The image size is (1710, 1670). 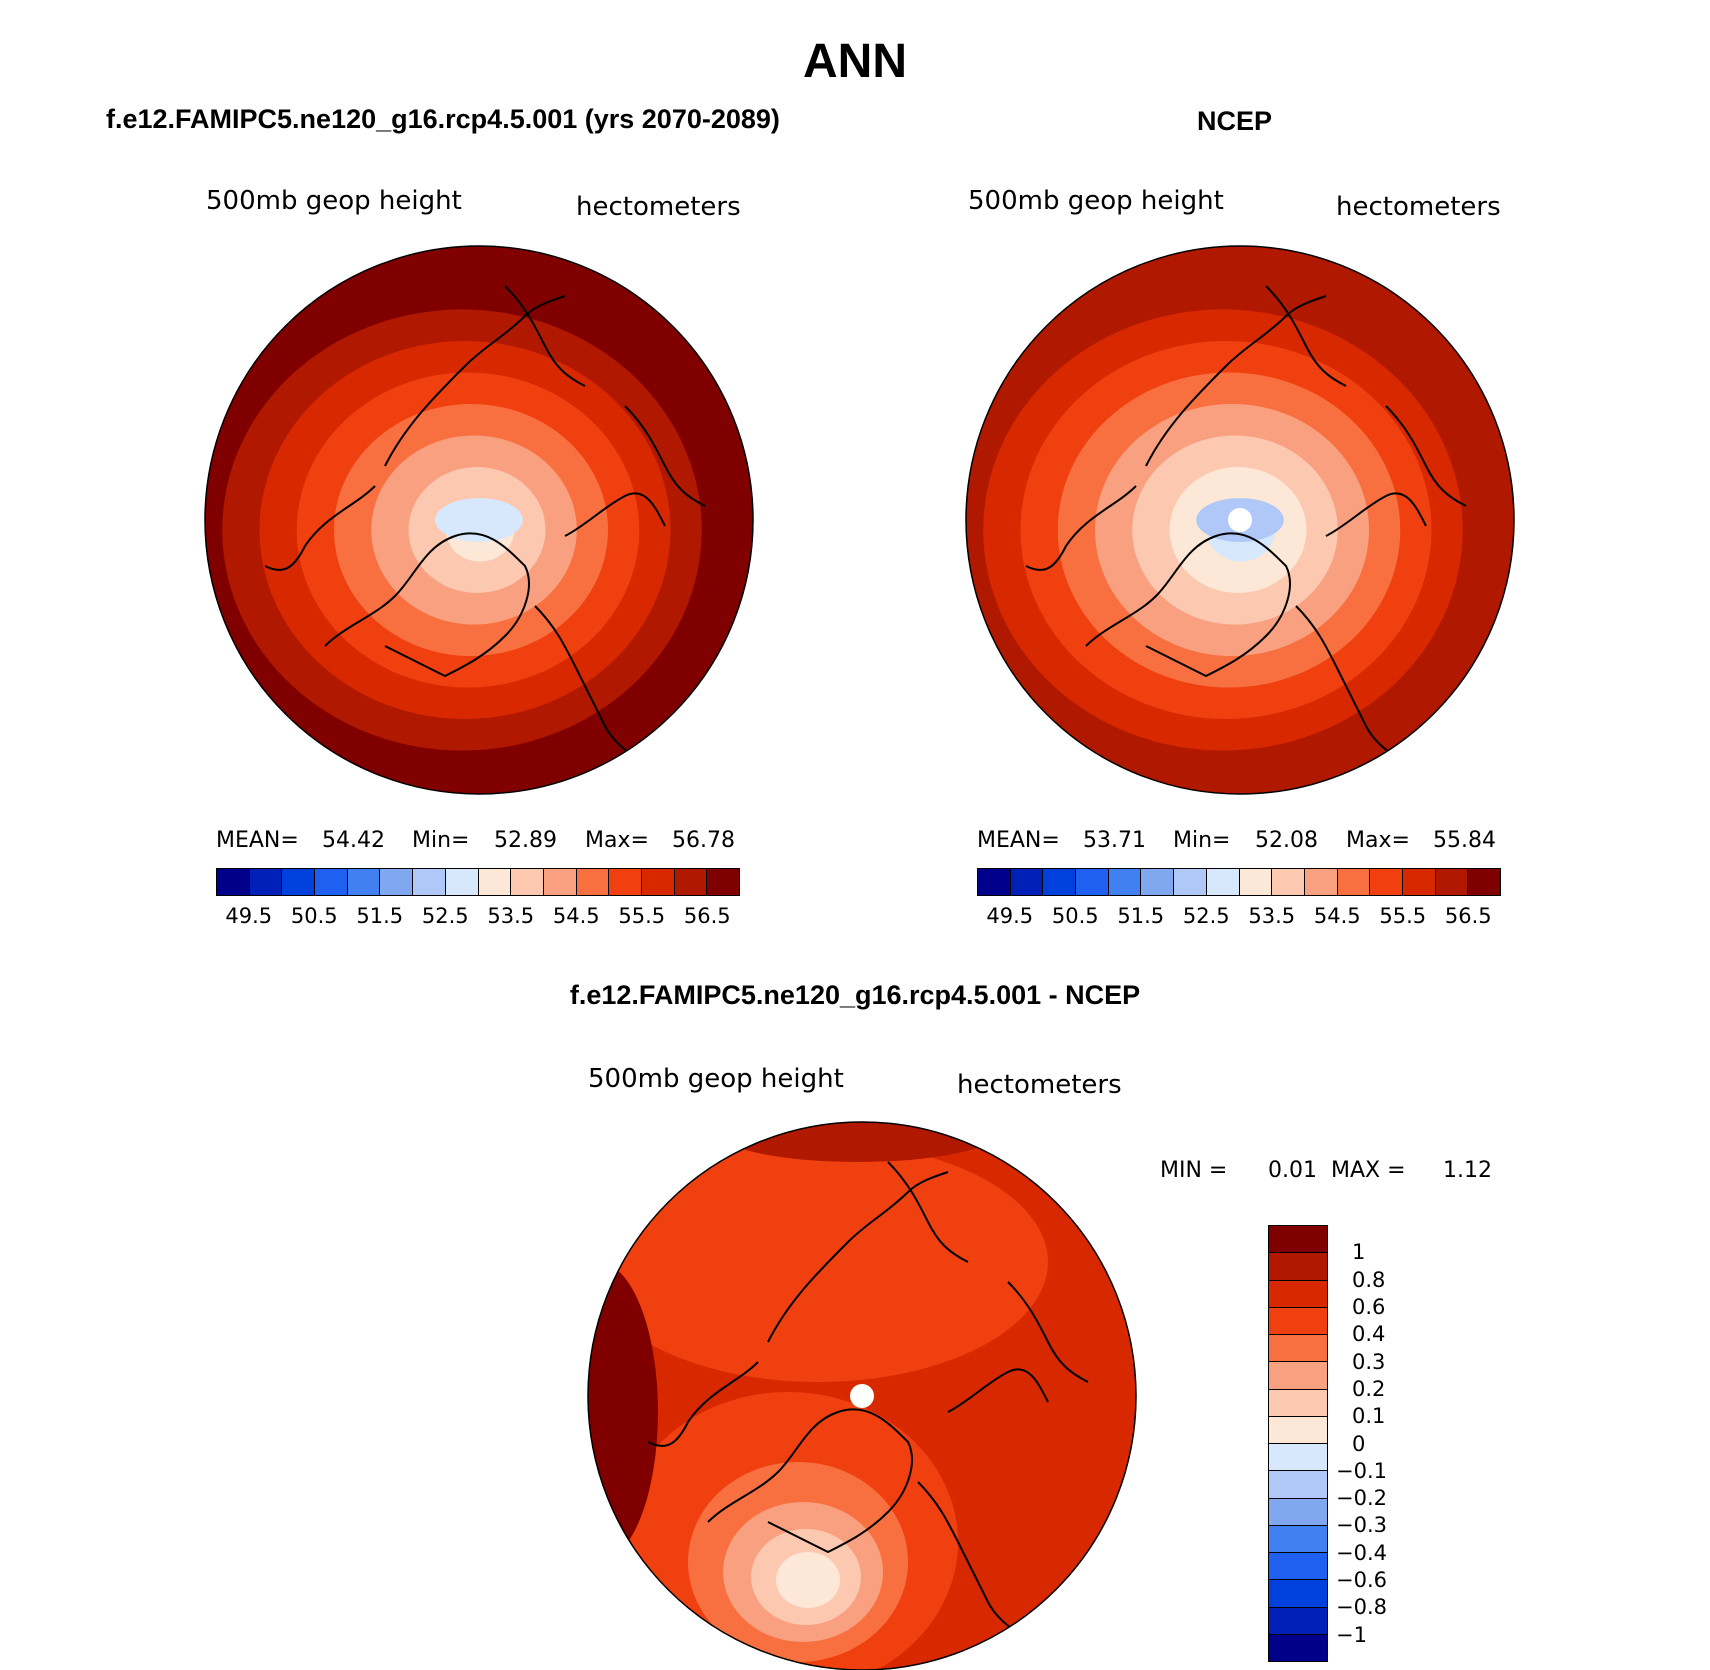 What do you see at coordinates (1361, 1580) in the screenshot?
I see `panel3-colorbar-tick-label: −0.6` at bounding box center [1361, 1580].